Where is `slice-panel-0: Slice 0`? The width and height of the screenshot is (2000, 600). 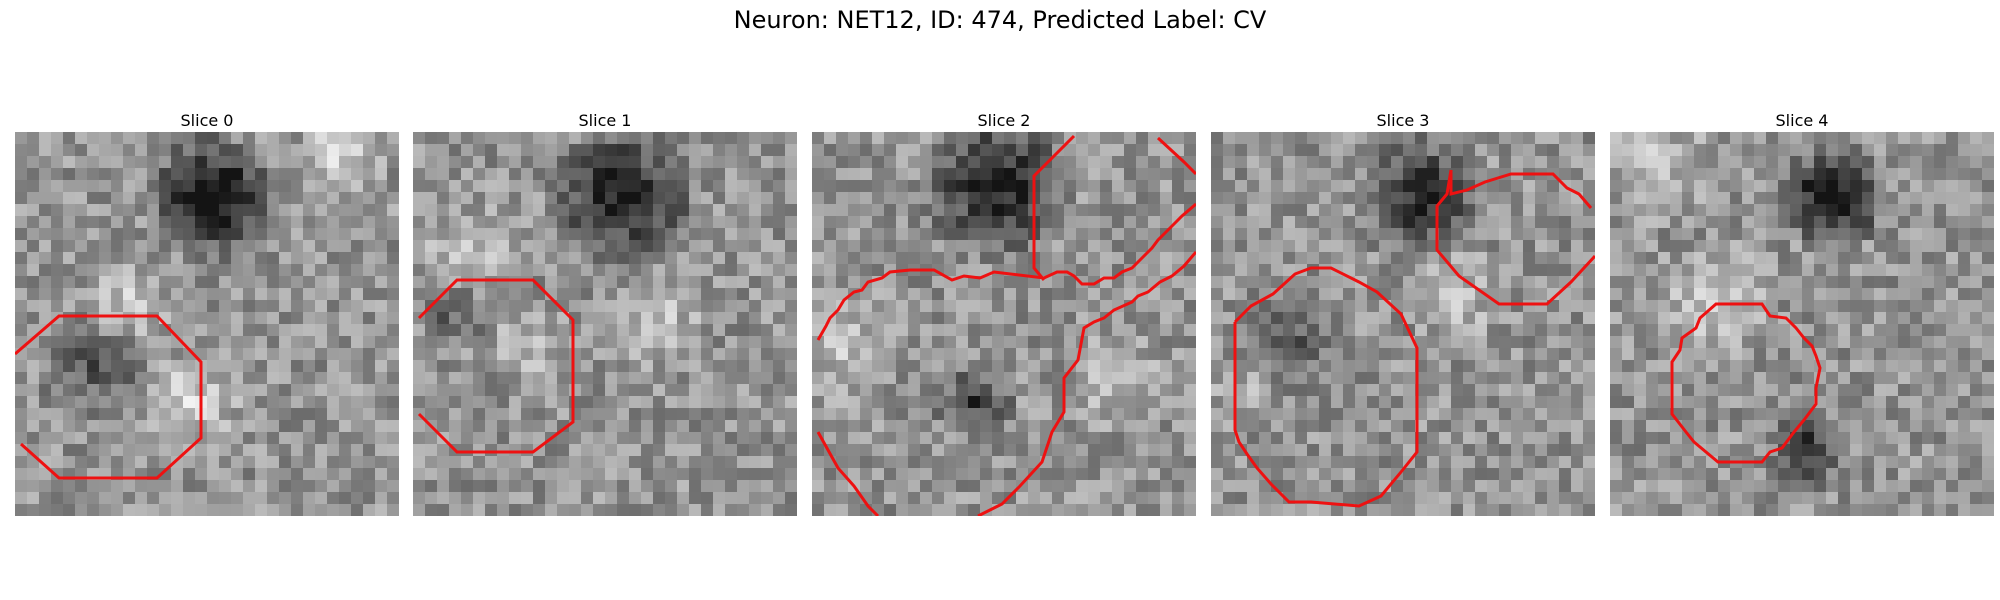 slice-panel-0: Slice 0 is located at coordinates (207, 313).